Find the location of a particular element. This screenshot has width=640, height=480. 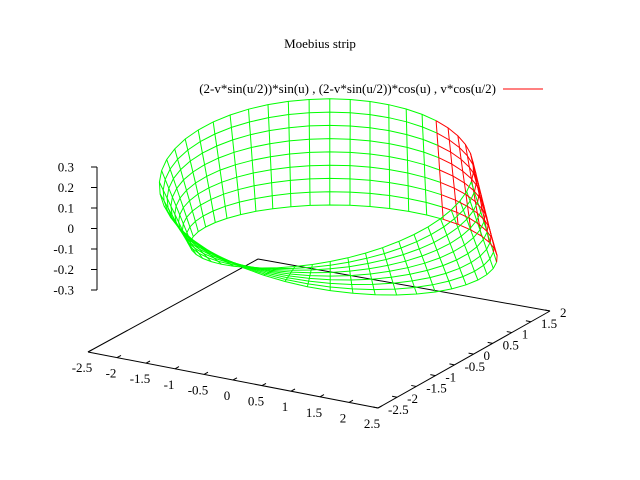

back-left-edge is located at coordinates (173, 305).